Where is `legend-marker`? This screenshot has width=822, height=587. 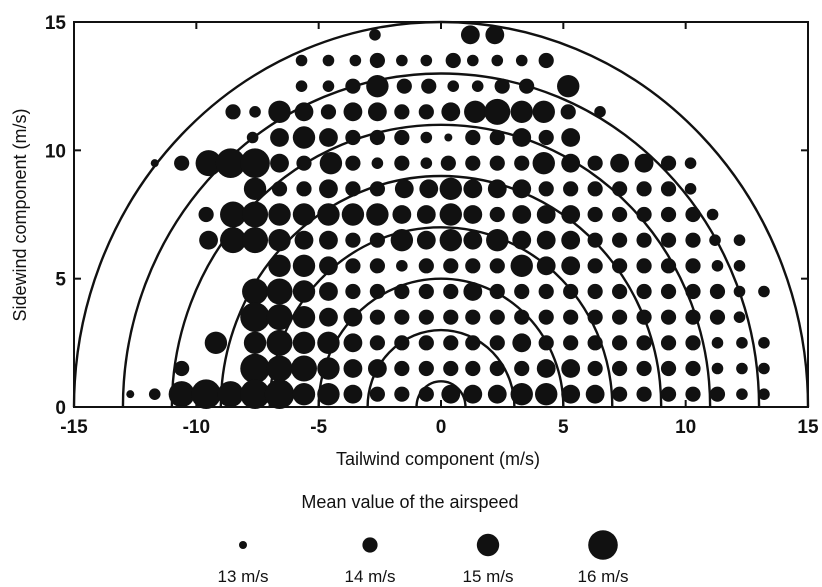
legend-marker is located at coordinates (603, 545).